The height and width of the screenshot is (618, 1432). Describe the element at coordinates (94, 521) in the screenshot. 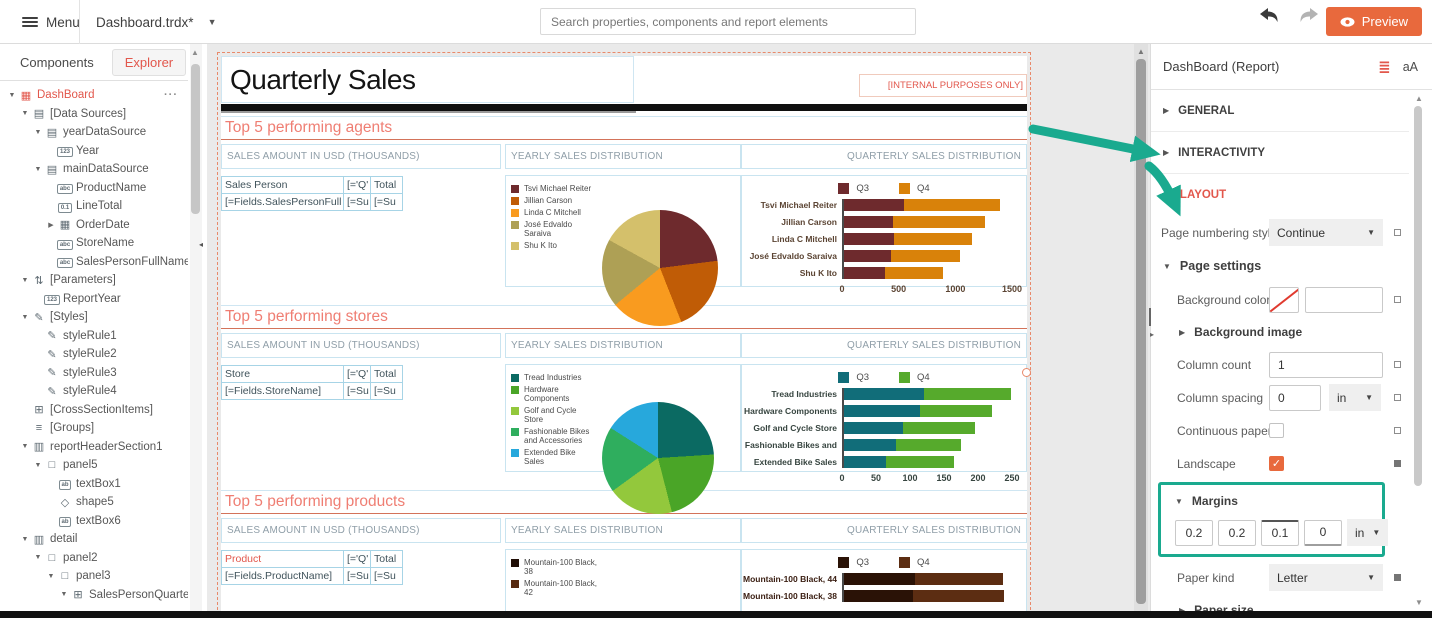

I see `tree-item-textbox6: ab textBox6` at that location.